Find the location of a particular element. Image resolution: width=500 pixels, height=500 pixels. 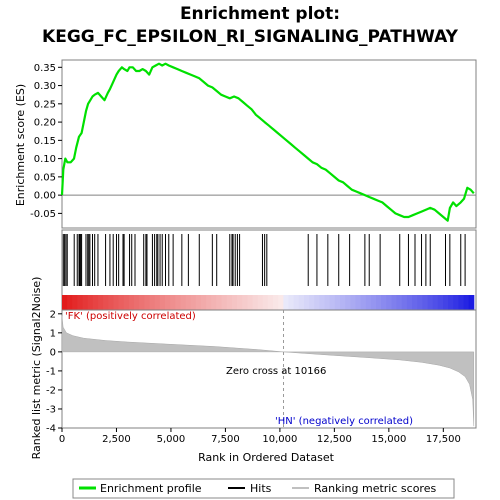

metric-y-tick-label: -1 is located at coordinates (51, 371).